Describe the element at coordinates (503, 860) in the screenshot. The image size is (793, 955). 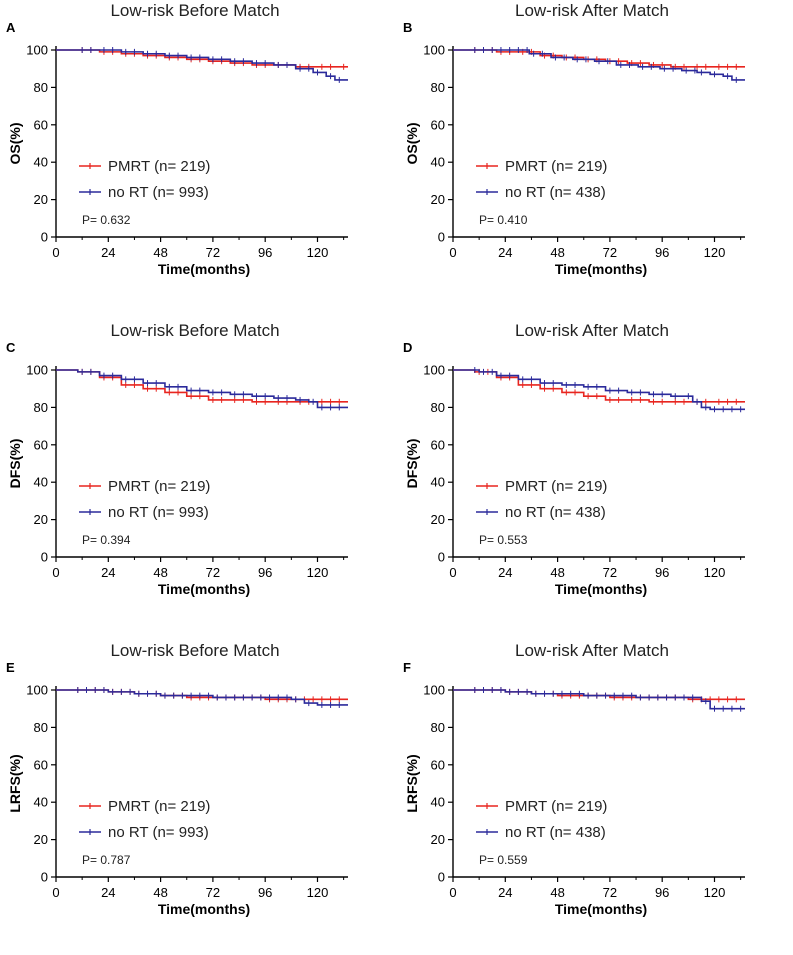
I see `p-value: P= 0.559` at that location.